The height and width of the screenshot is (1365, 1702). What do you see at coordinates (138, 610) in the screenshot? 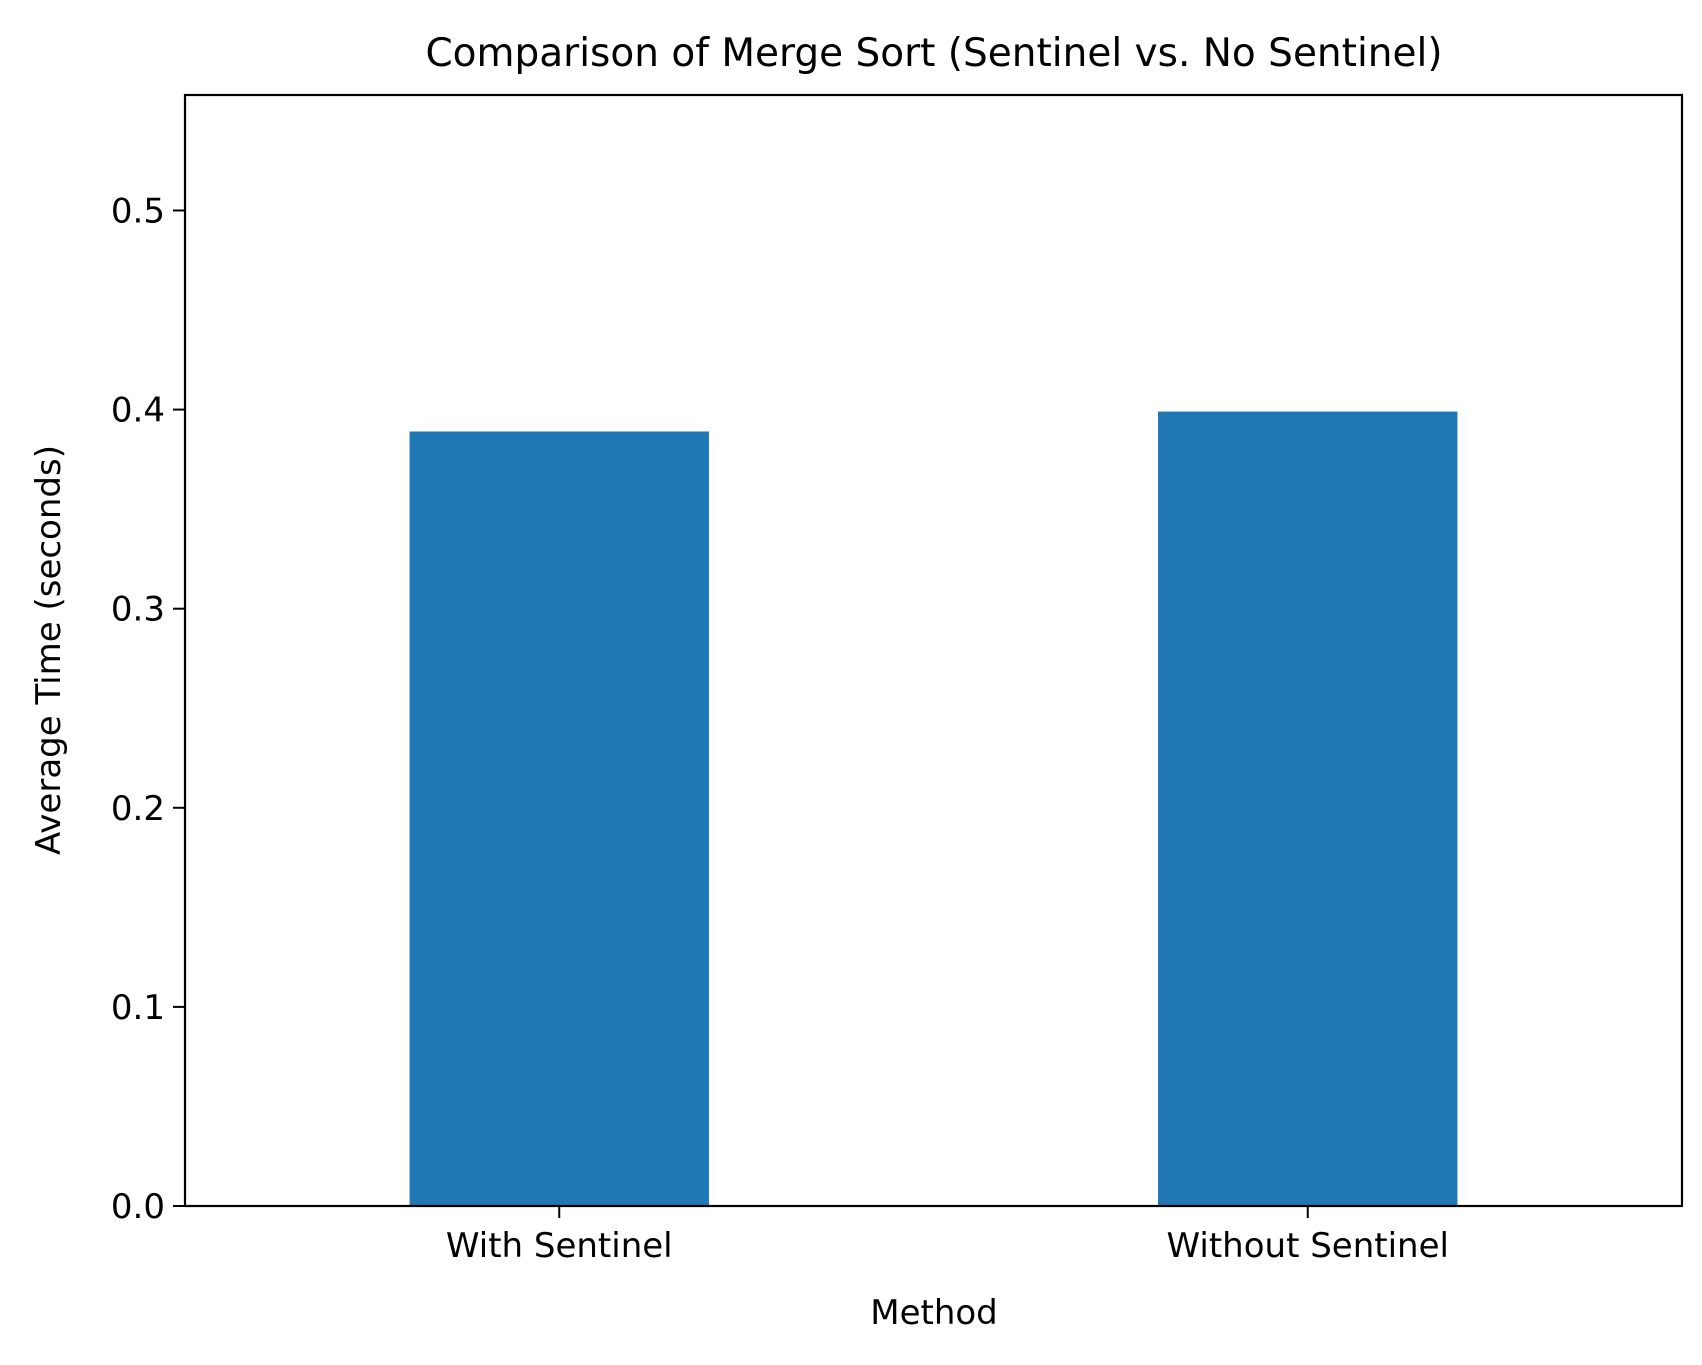
I see `y-tick-label-3: 0.3` at bounding box center [138, 610].